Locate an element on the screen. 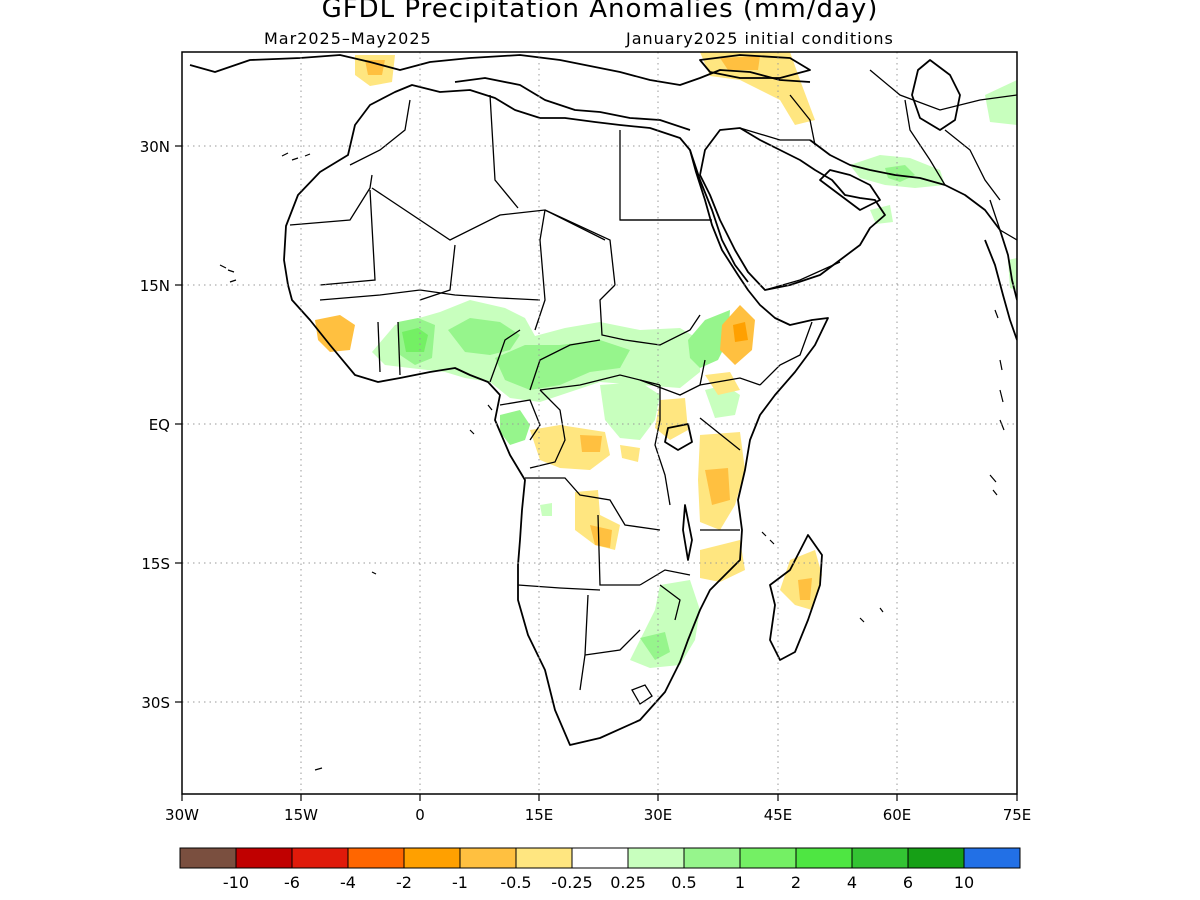 The height and width of the screenshot is (900, 1200). mascarene is located at coordinates (871, 615).